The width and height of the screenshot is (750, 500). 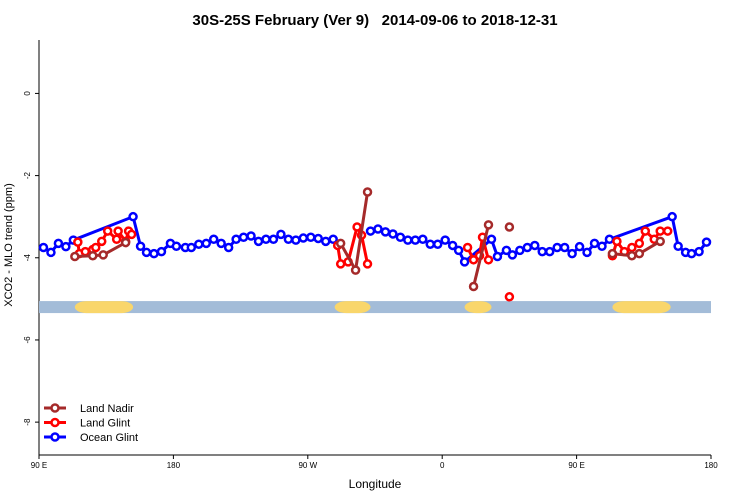 I want to click on x-axis-label: Longitude, so click(x=375, y=484).